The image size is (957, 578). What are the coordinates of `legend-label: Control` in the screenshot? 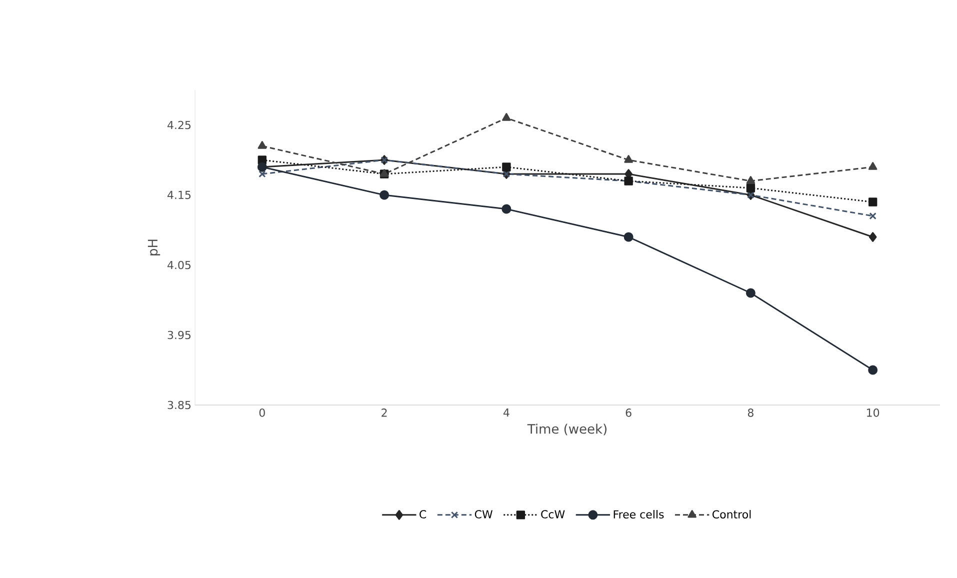 It's located at (731, 514).